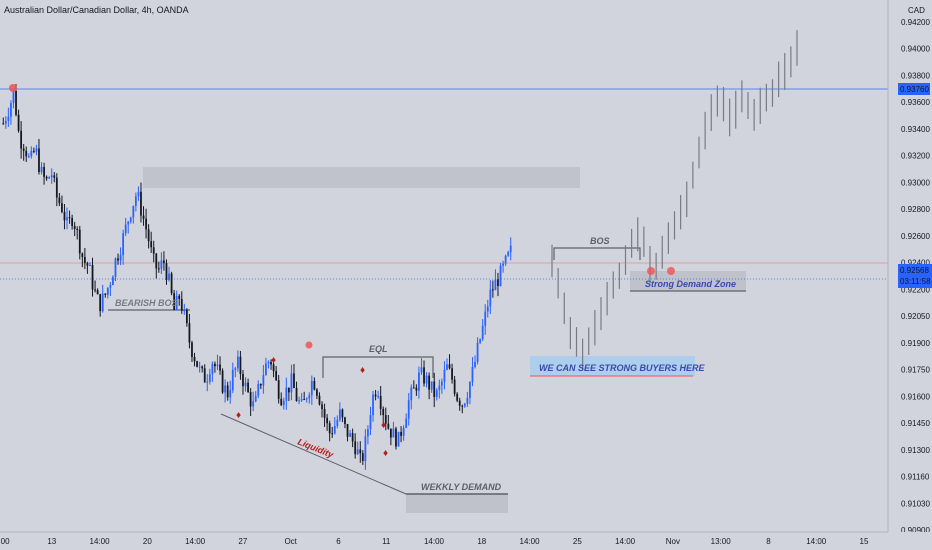 This screenshot has width=932, height=550. I want to click on supply-zone-box, so click(361, 177).